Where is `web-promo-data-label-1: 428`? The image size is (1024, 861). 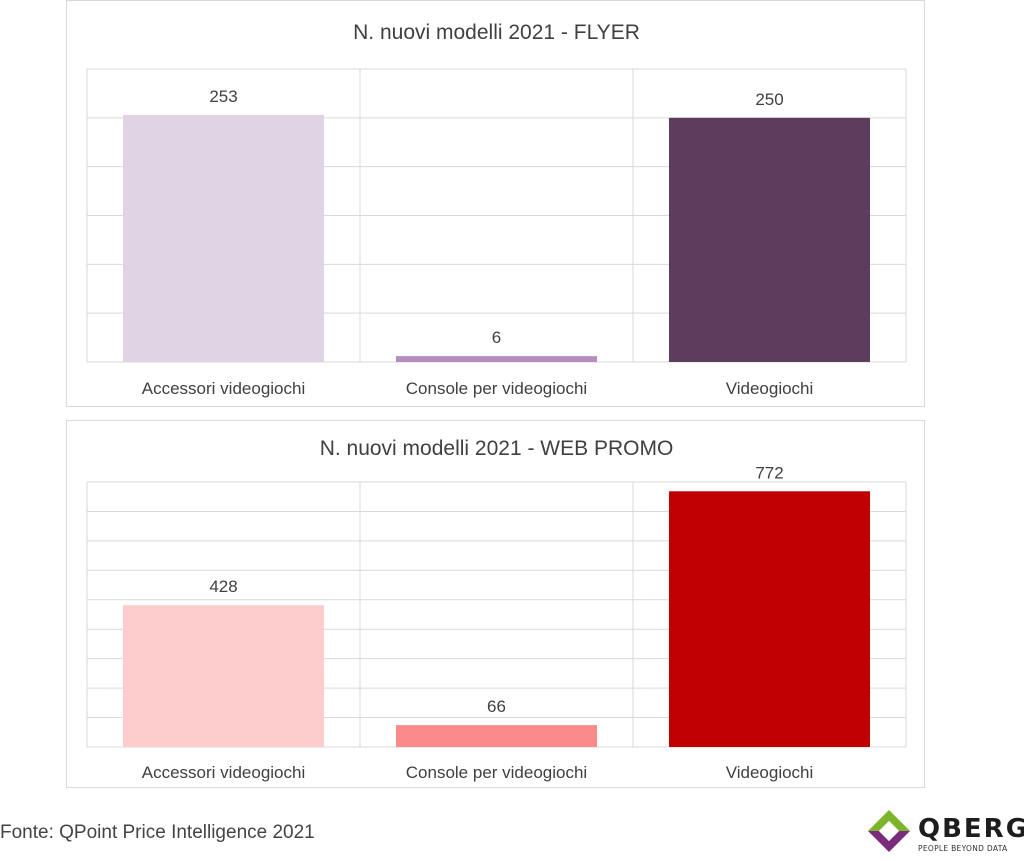
web-promo-data-label-1: 428 is located at coordinates (223, 586).